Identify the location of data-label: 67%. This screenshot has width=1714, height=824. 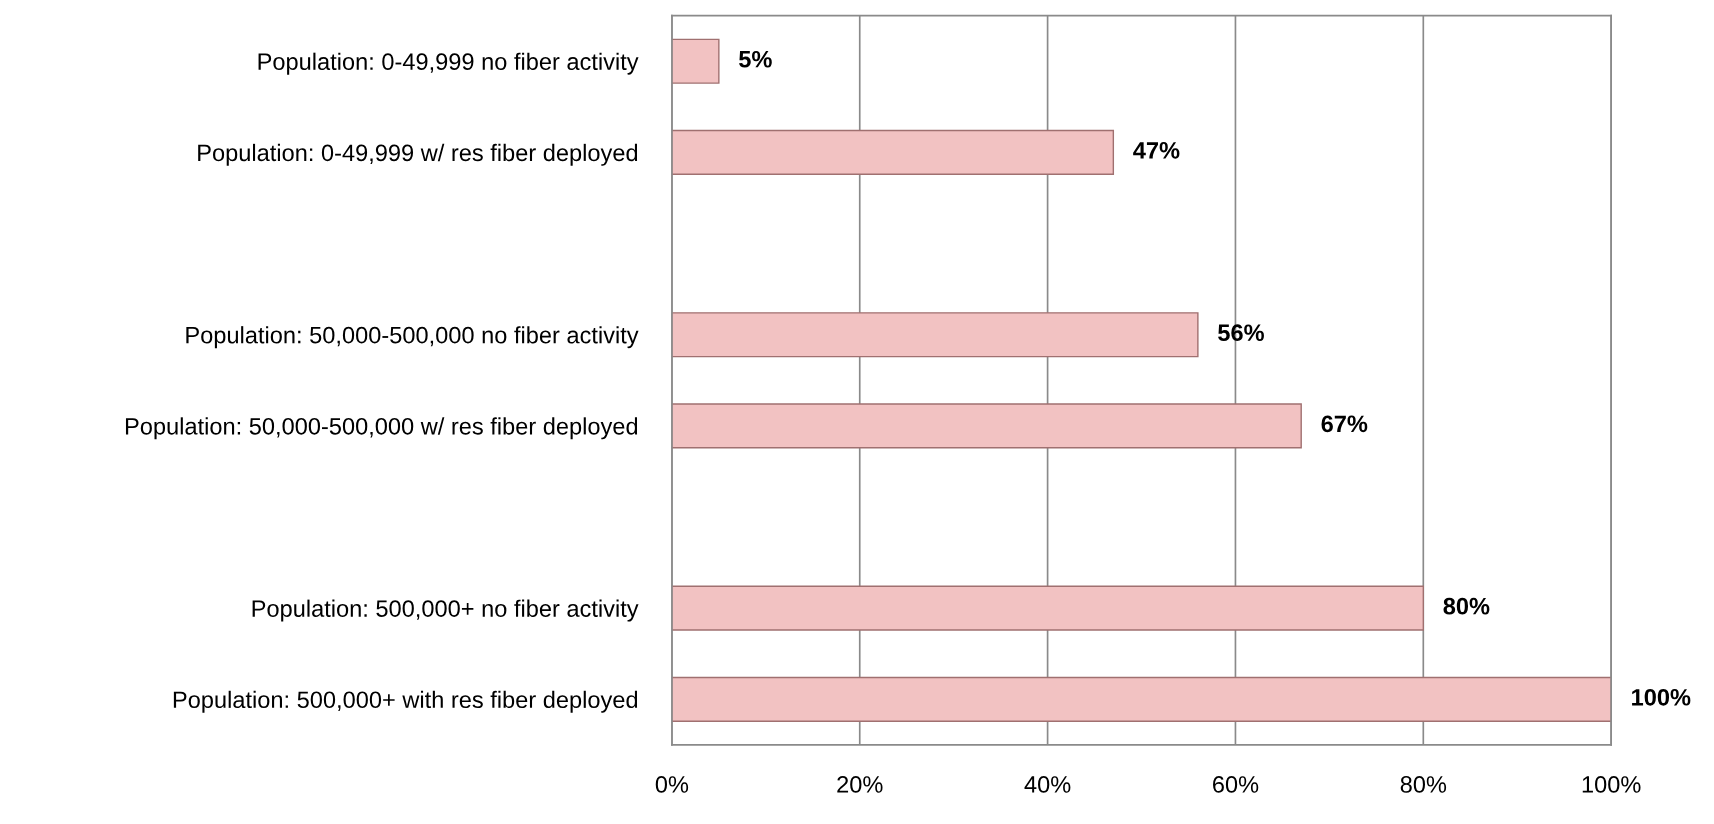
(1344, 424).